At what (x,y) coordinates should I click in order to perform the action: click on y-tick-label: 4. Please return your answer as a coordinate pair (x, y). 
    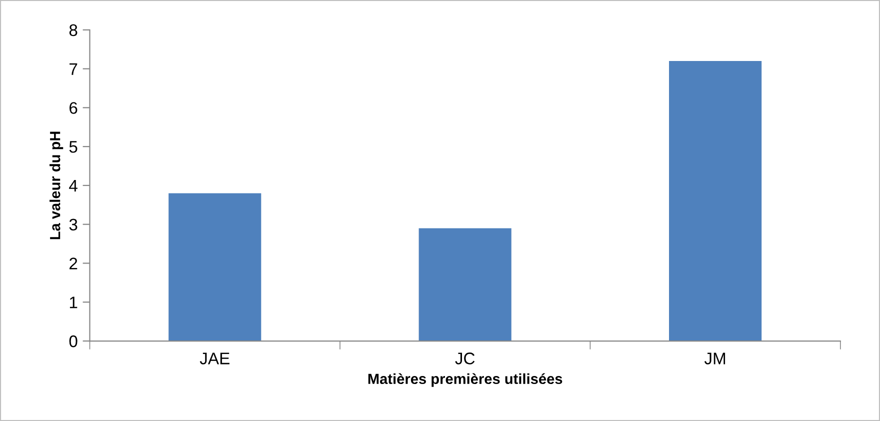
    Looking at the image, I should click on (73, 186).